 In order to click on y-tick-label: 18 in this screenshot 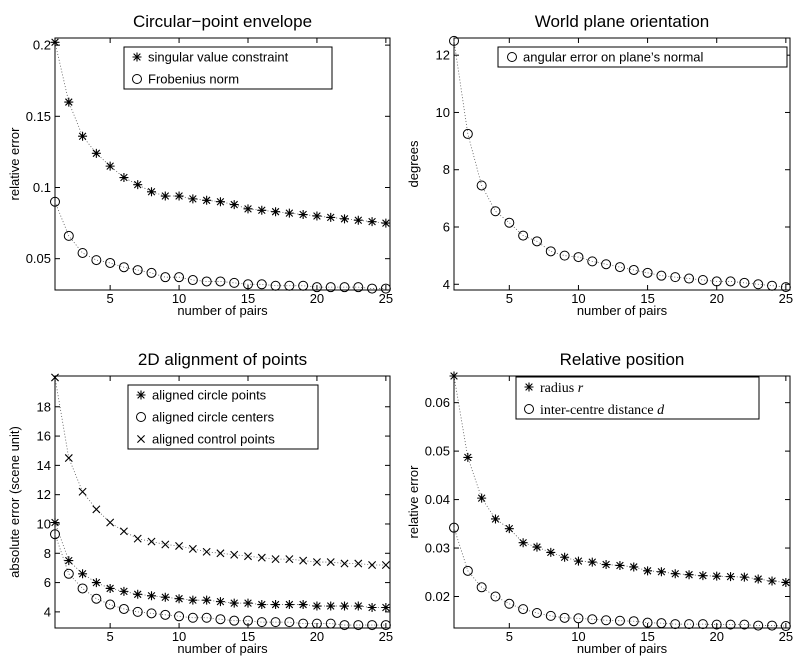, I will do `click(44, 406)`.